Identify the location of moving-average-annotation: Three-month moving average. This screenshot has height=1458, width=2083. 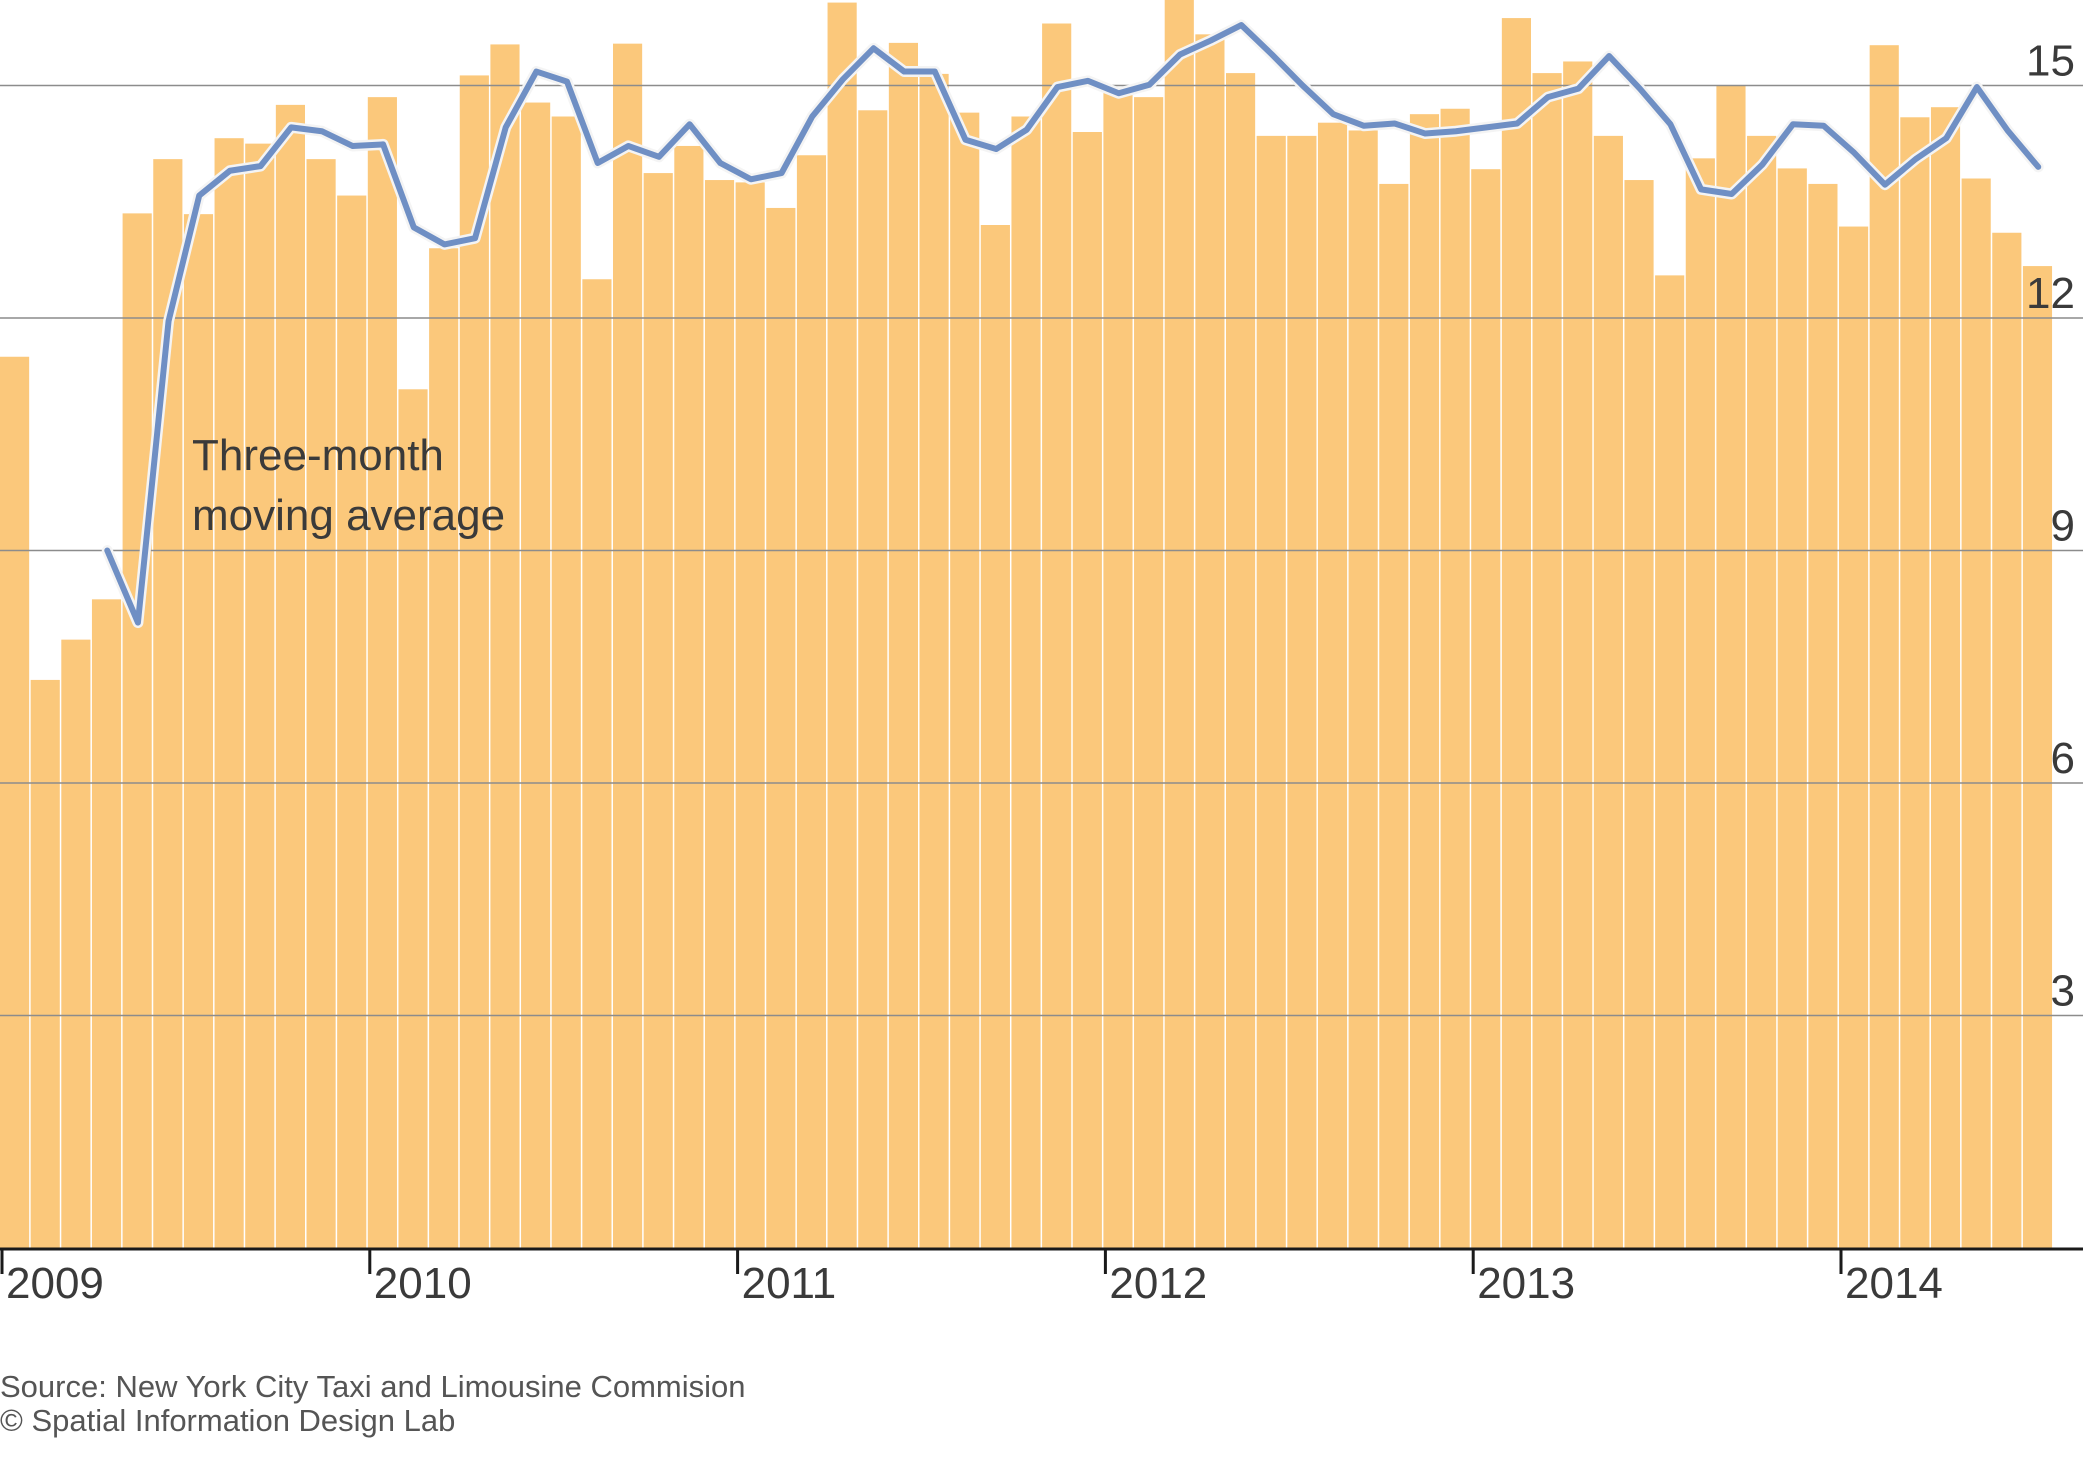
(348, 485).